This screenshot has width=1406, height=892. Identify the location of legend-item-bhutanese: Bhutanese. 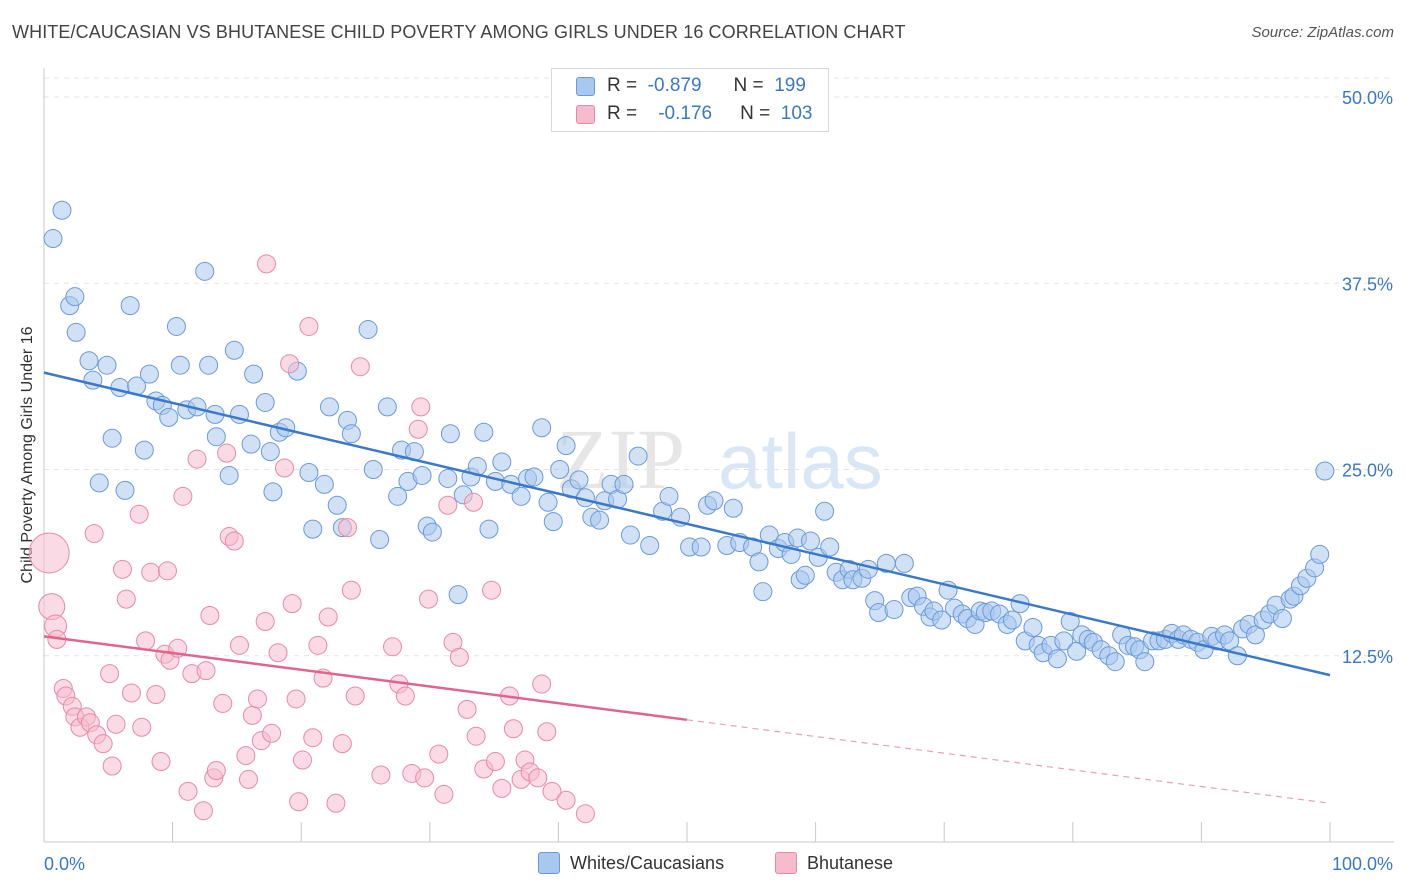
(834, 863).